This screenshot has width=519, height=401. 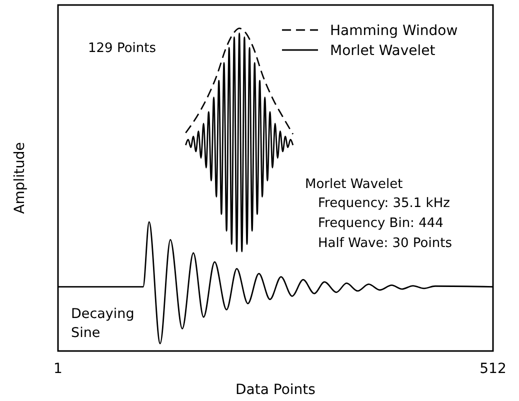 I want to click on x-axis-title: Data Points, so click(x=276, y=390).